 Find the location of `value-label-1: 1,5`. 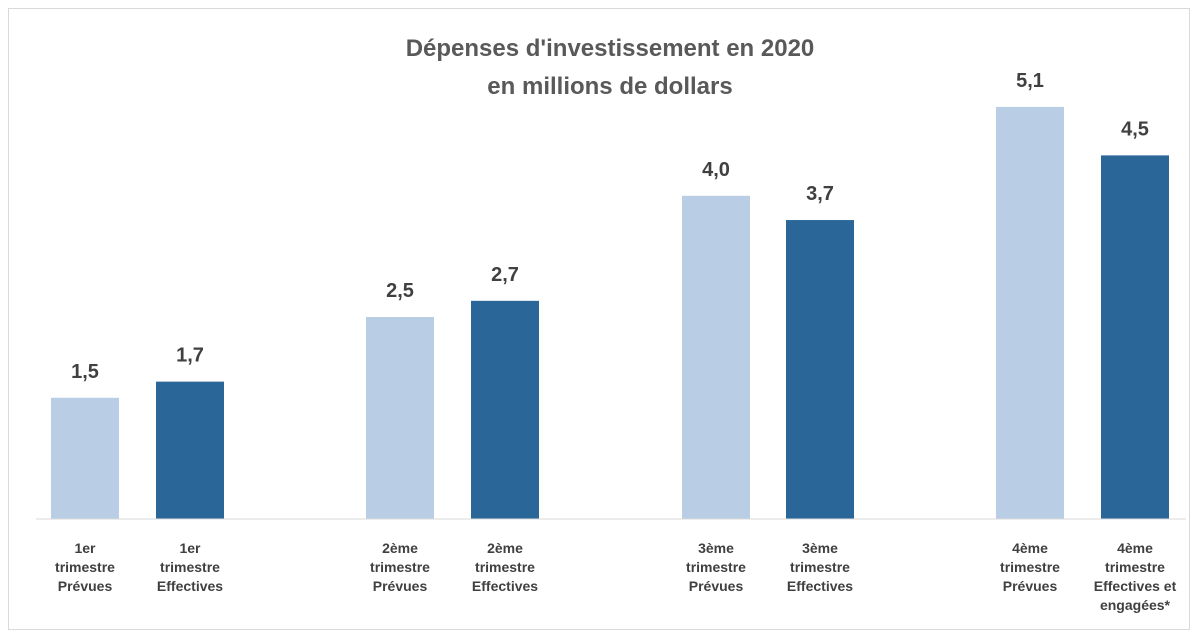

value-label-1: 1,5 is located at coordinates (85, 372).